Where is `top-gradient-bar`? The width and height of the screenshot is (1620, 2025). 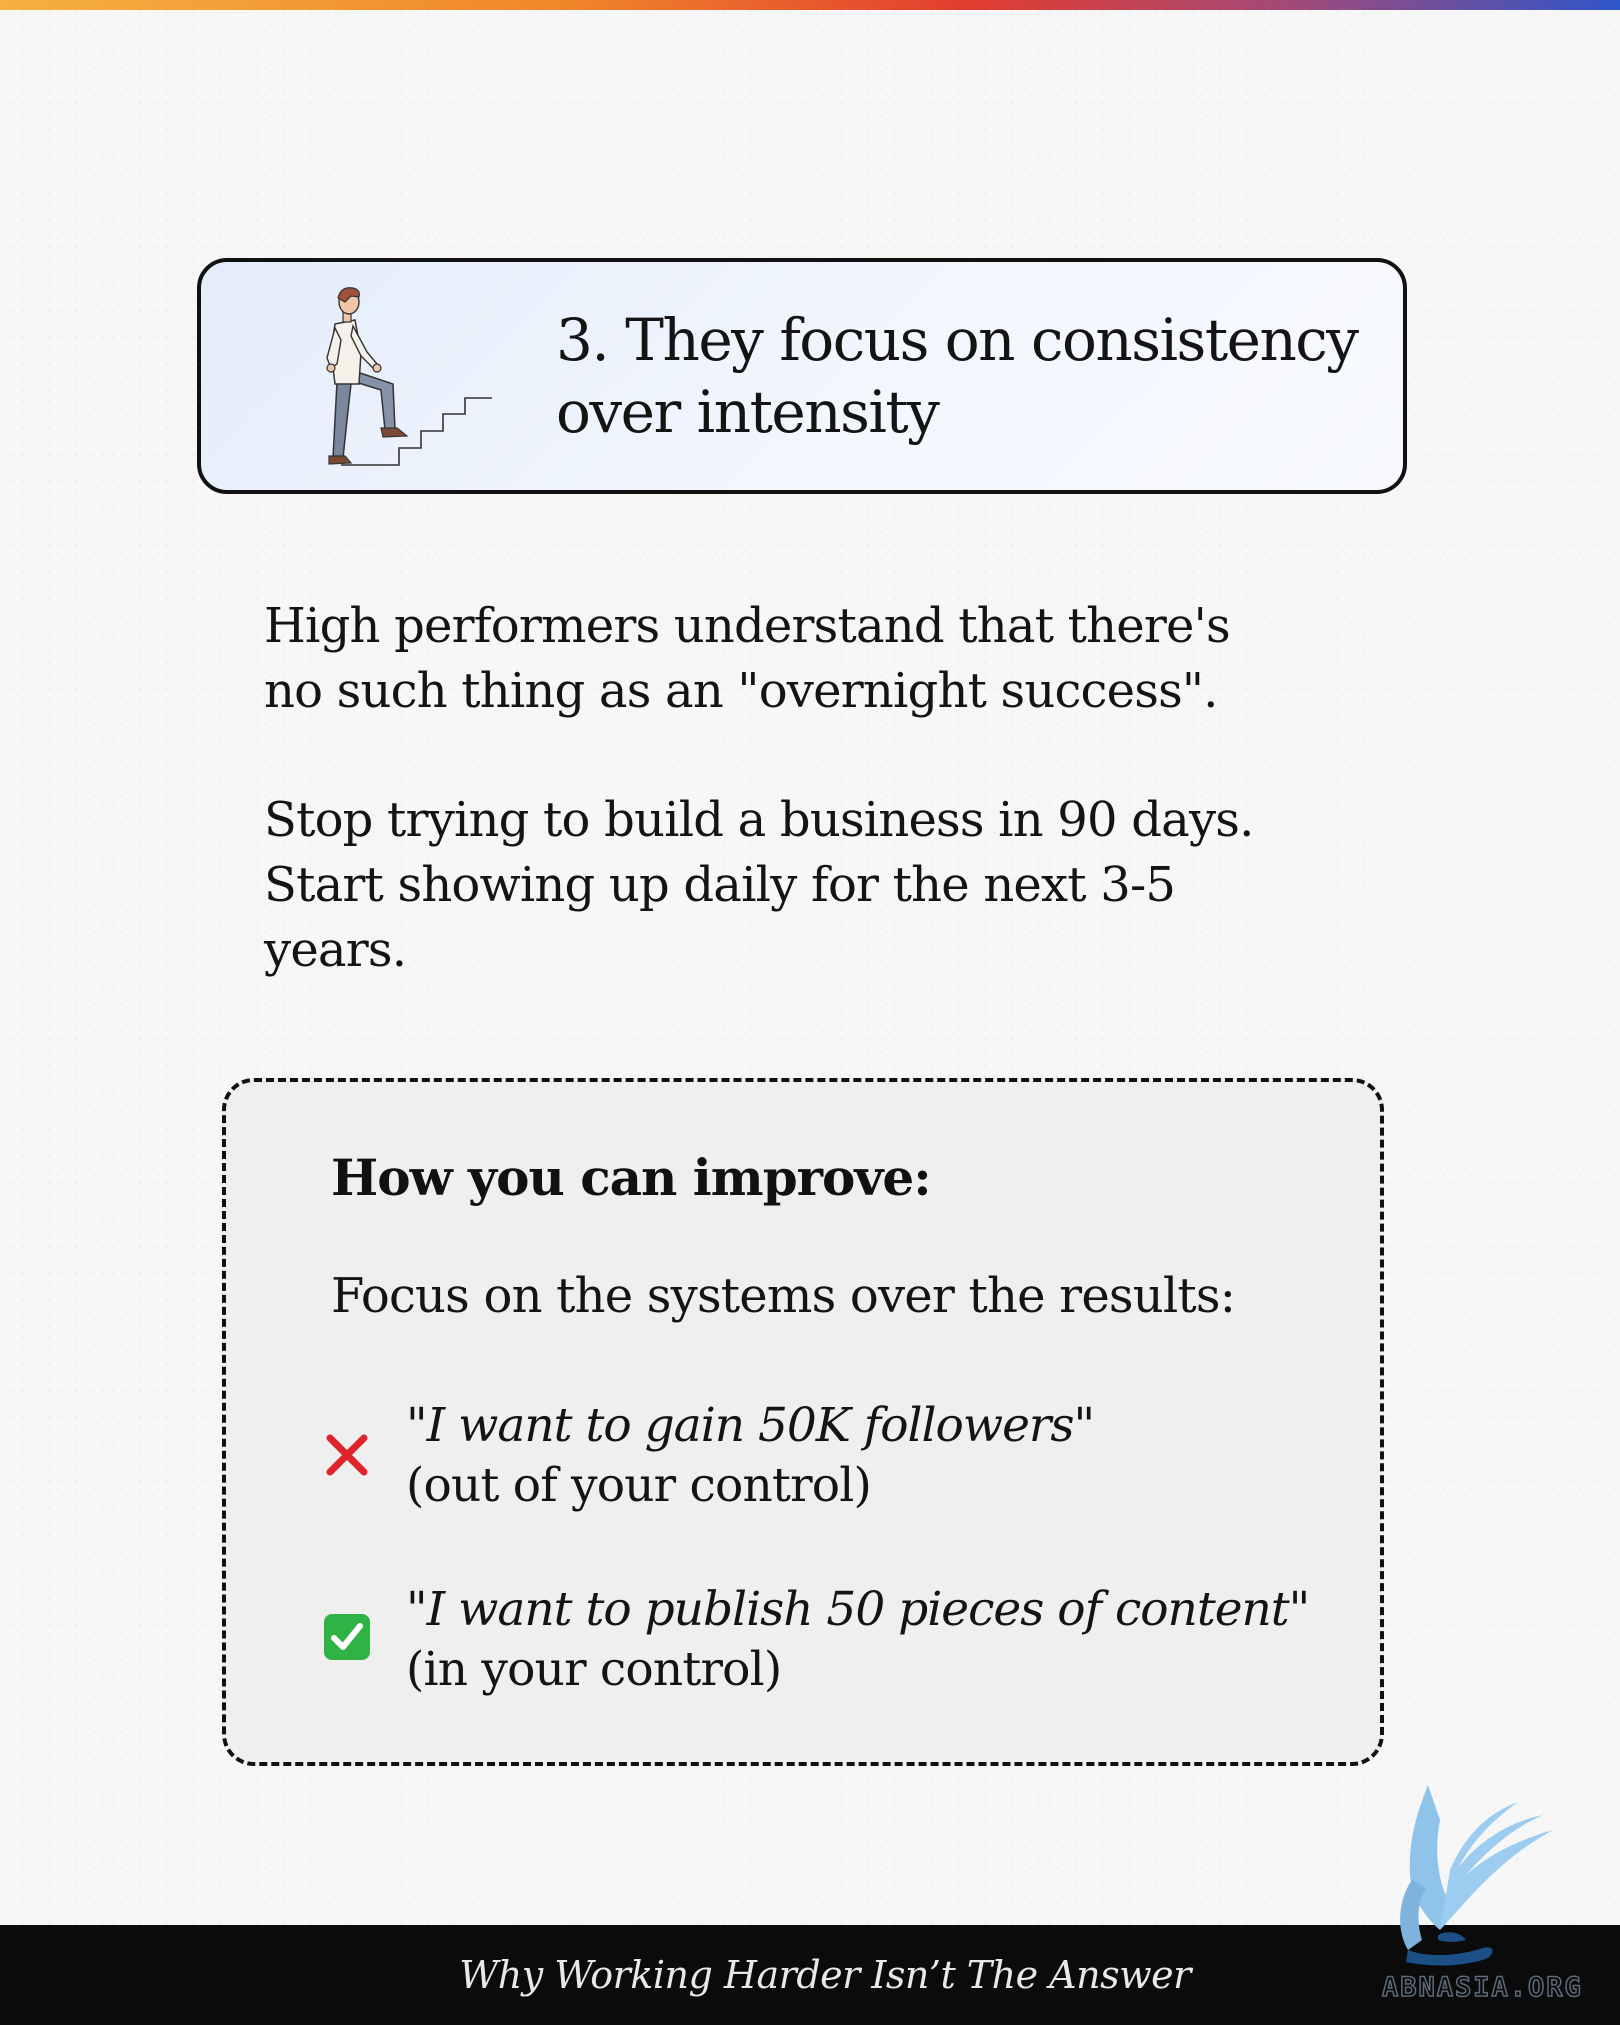 top-gradient-bar is located at coordinates (810, 5).